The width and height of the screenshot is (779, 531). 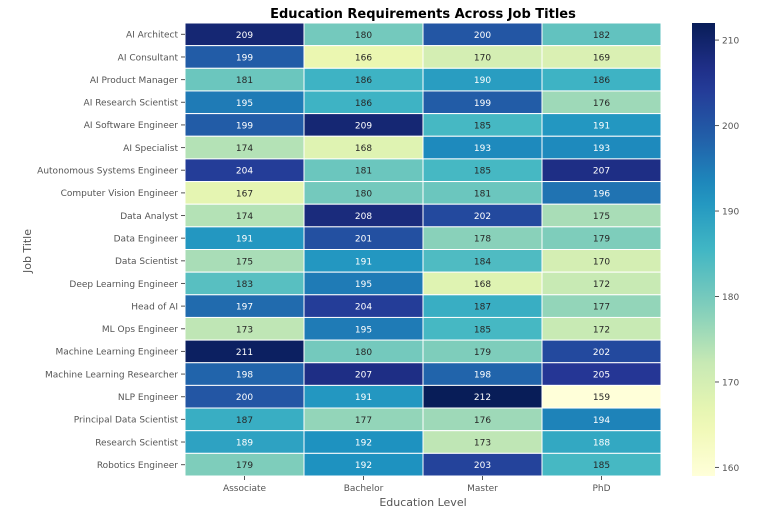 What do you see at coordinates (150, 149) in the screenshot?
I see `y-tick-label: AI Specialist` at bounding box center [150, 149].